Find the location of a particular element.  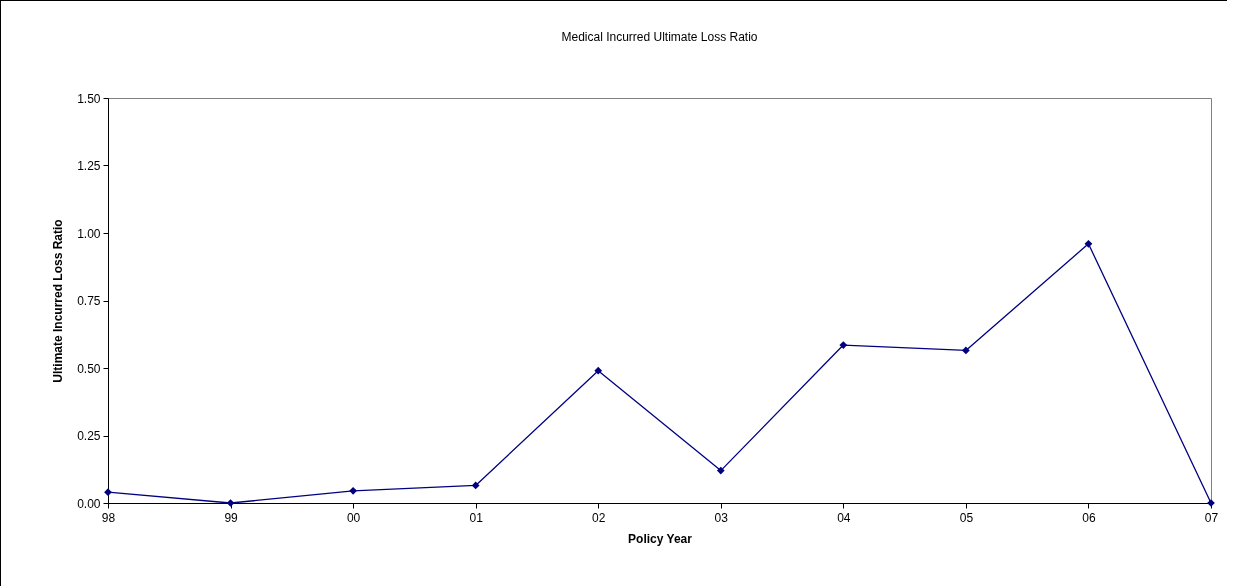

x-tick-label: 05 is located at coordinates (966, 517).